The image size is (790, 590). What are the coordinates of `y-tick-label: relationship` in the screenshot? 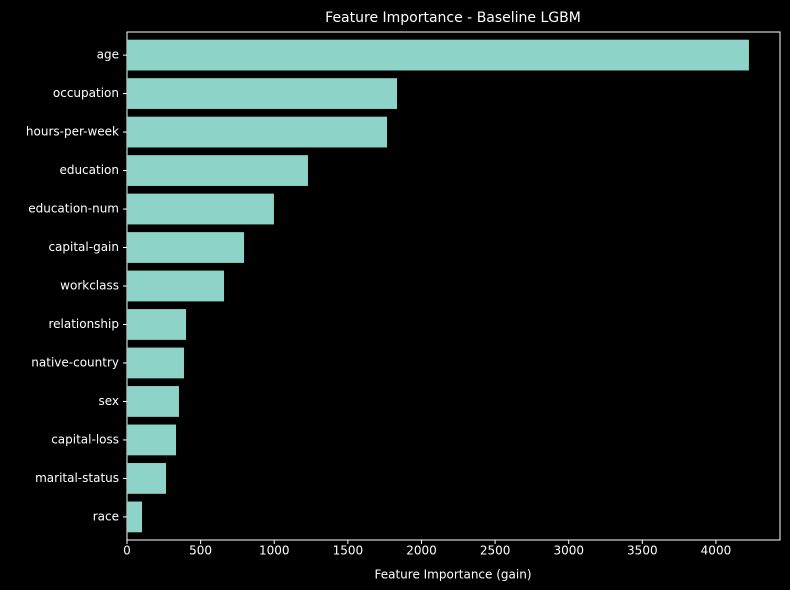 It's located at (83, 324).